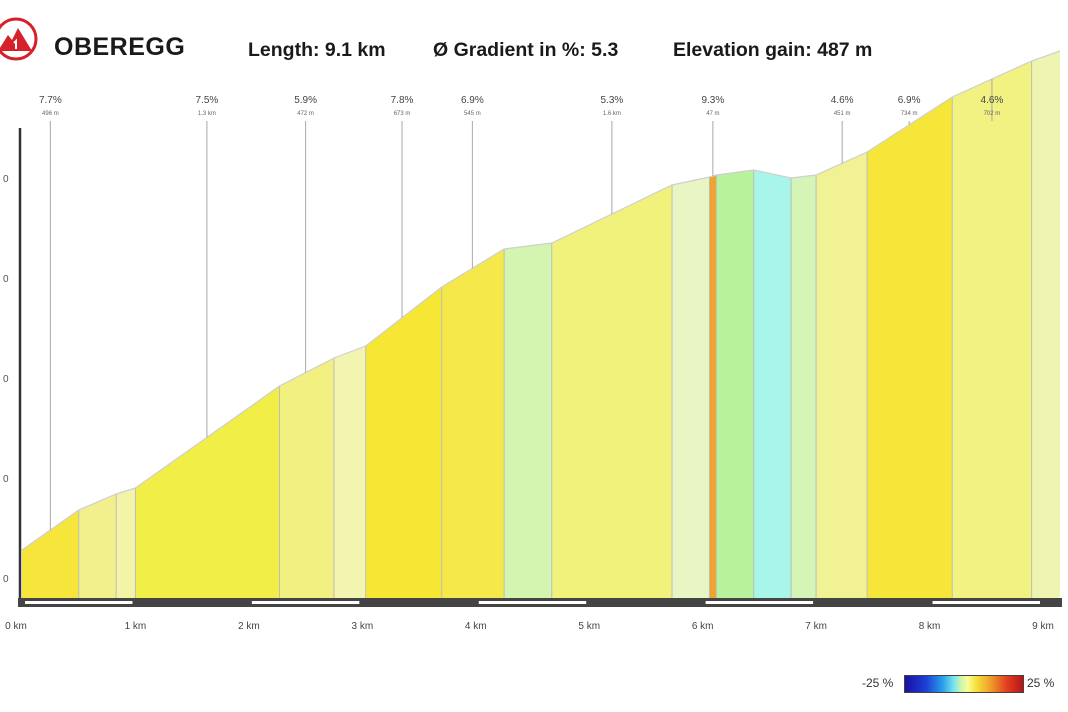 This screenshot has width=1068, height=712. What do you see at coordinates (402, 114) in the screenshot?
I see `annotation-sub-label: 673 m` at bounding box center [402, 114].